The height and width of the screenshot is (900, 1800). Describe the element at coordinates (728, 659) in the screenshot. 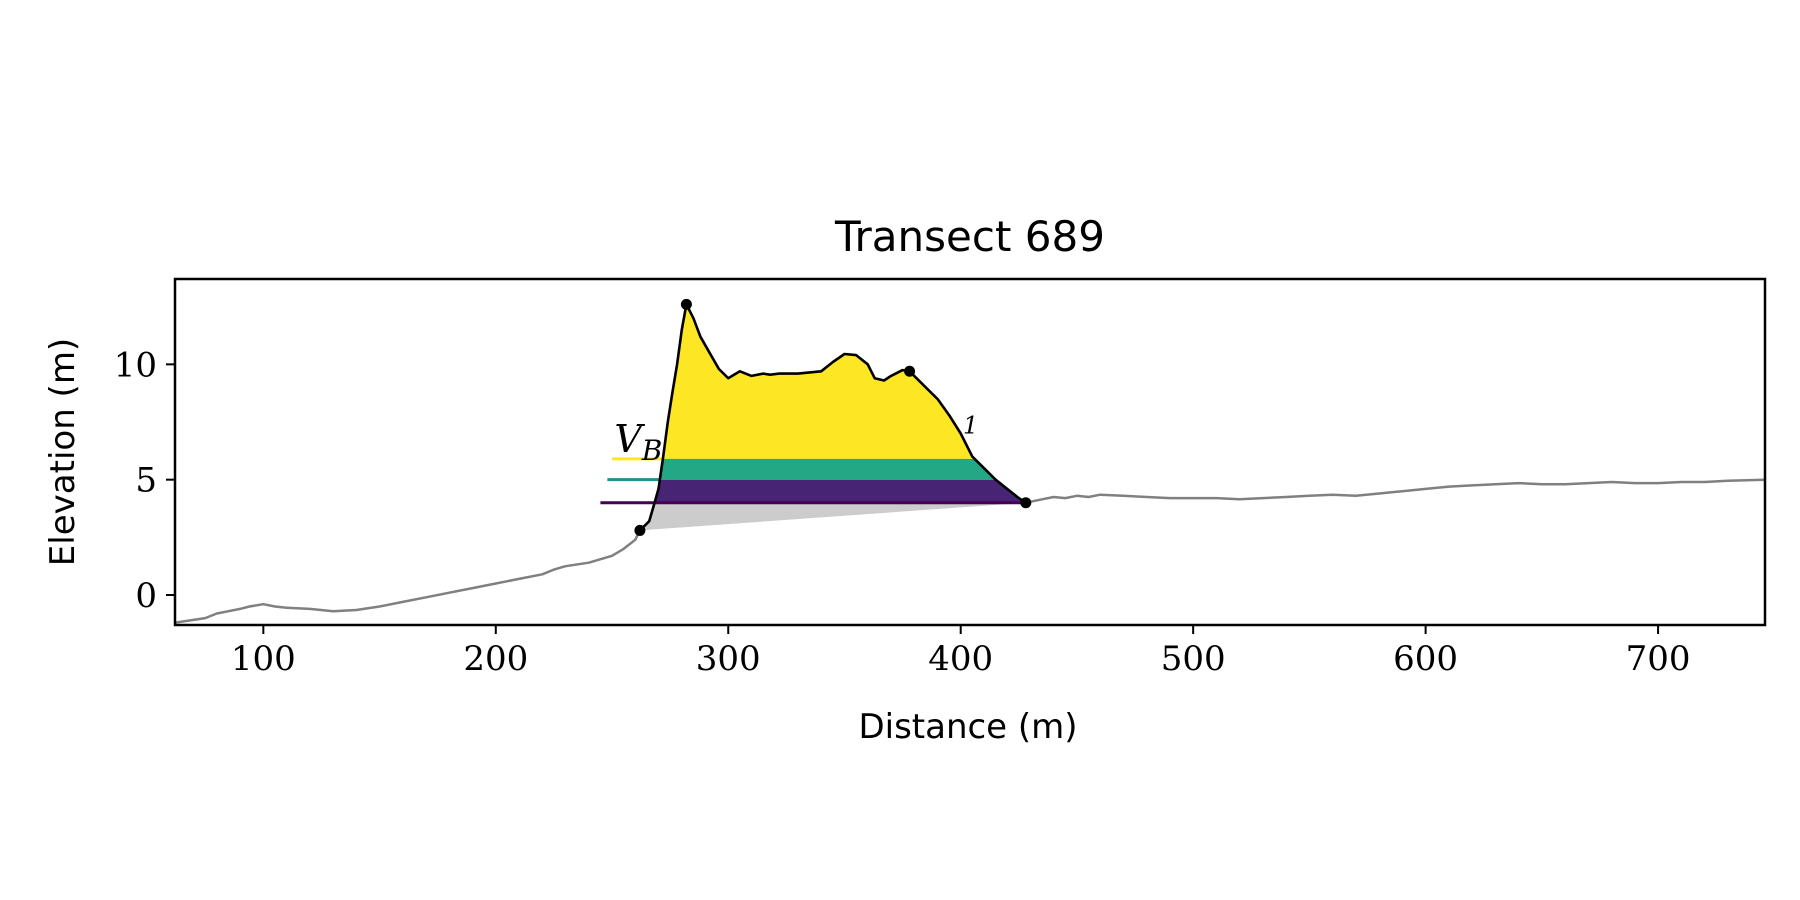

I see `x-tick-label: 300` at that location.